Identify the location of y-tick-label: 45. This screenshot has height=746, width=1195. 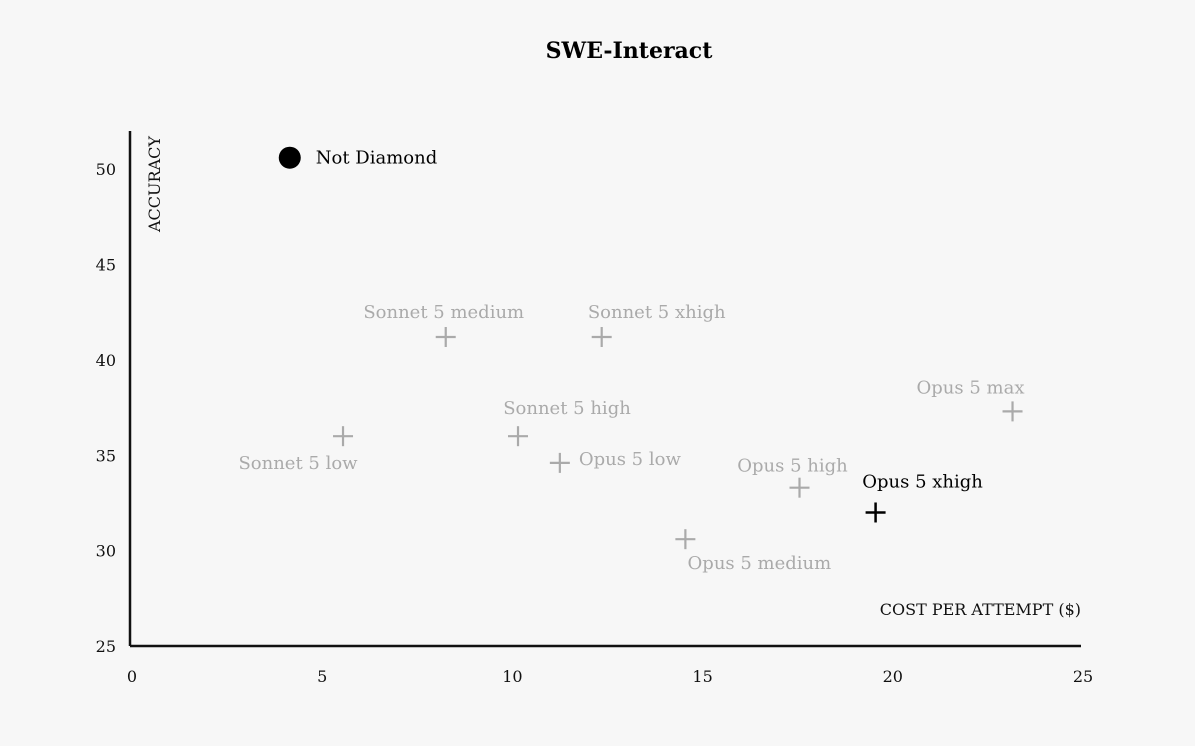
(106, 265).